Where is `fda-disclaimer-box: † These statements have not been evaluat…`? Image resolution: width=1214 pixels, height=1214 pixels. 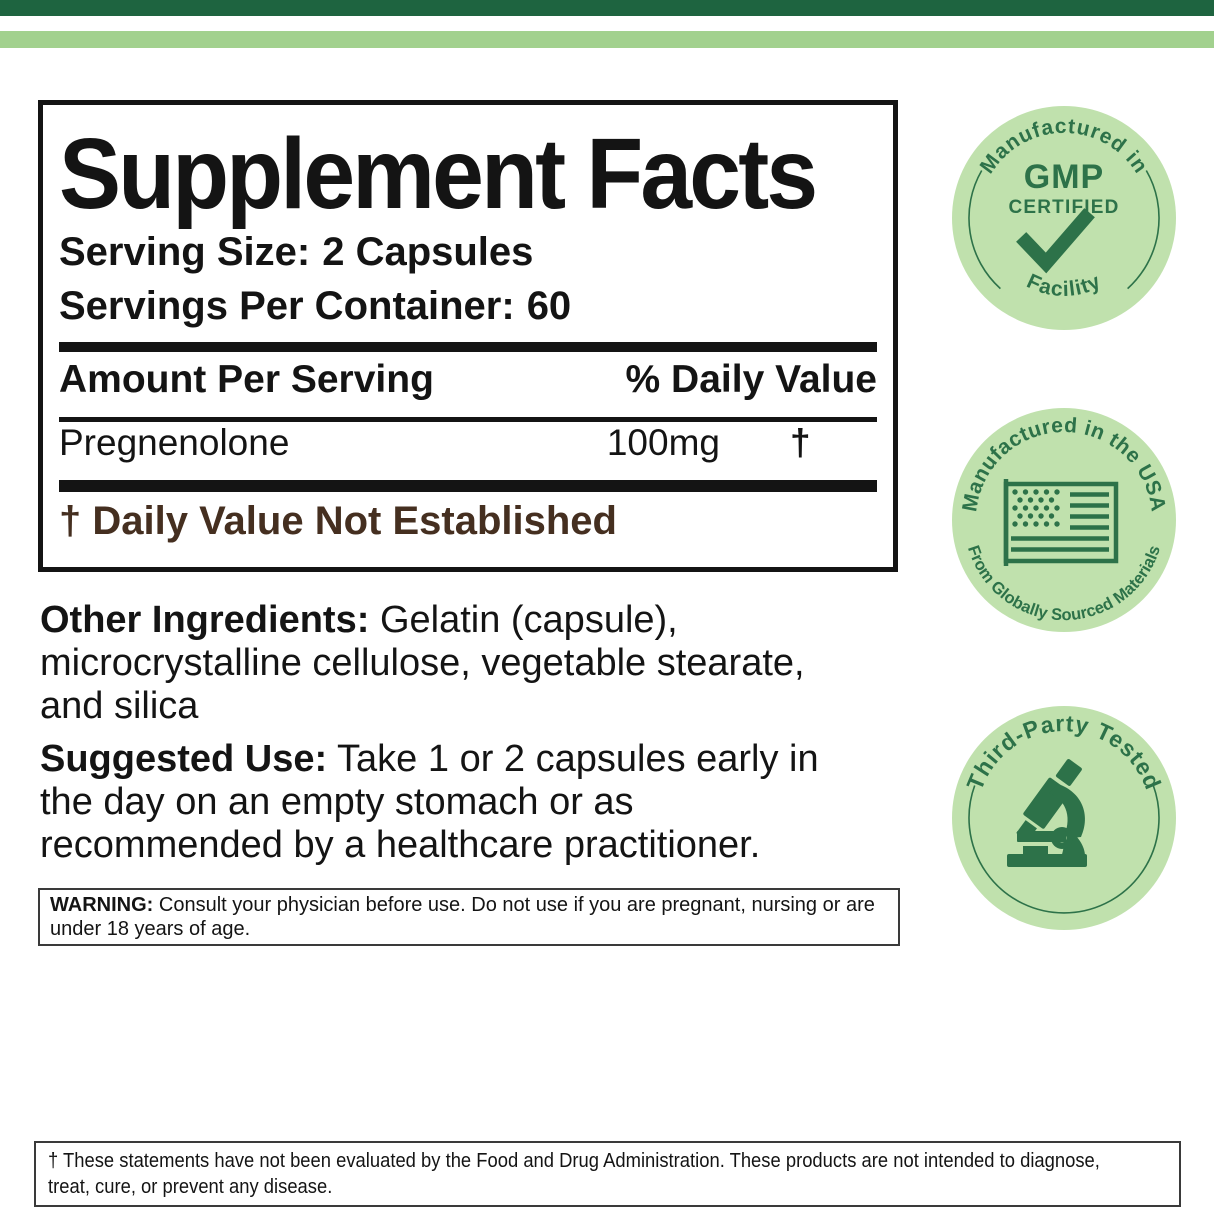
fda-disclaimer-box: † These statements have not been evaluat… is located at coordinates (607, 1174).